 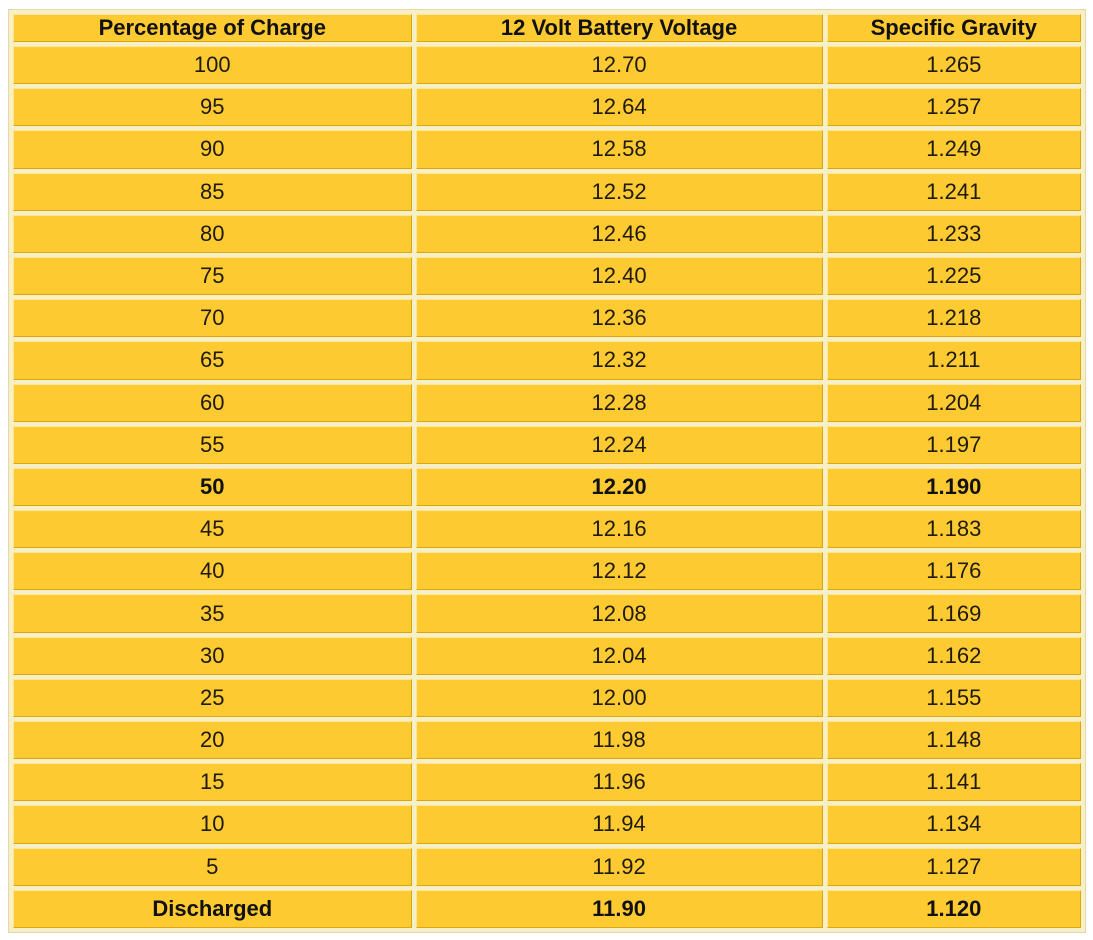 What do you see at coordinates (619, 233) in the screenshot?
I see `voltage-cell: 12.46` at bounding box center [619, 233].